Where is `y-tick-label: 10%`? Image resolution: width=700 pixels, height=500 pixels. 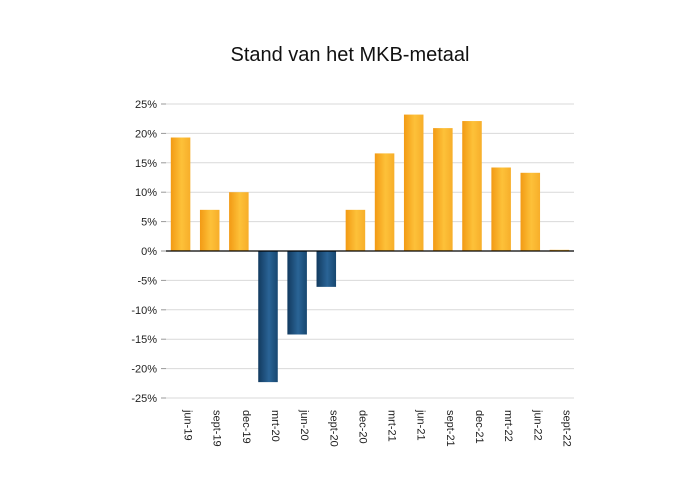 y-tick-label: 10% is located at coordinates (146, 193).